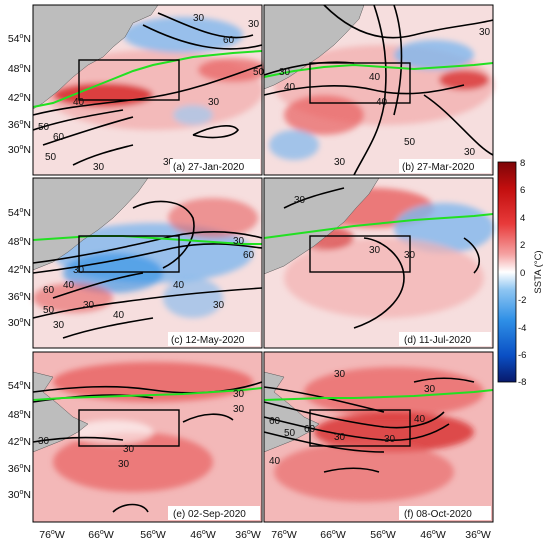 The height and width of the screenshot is (550, 549). What do you see at coordinates (90, 224) in the screenshot?
I see `panel-c-land` at bounding box center [90, 224].